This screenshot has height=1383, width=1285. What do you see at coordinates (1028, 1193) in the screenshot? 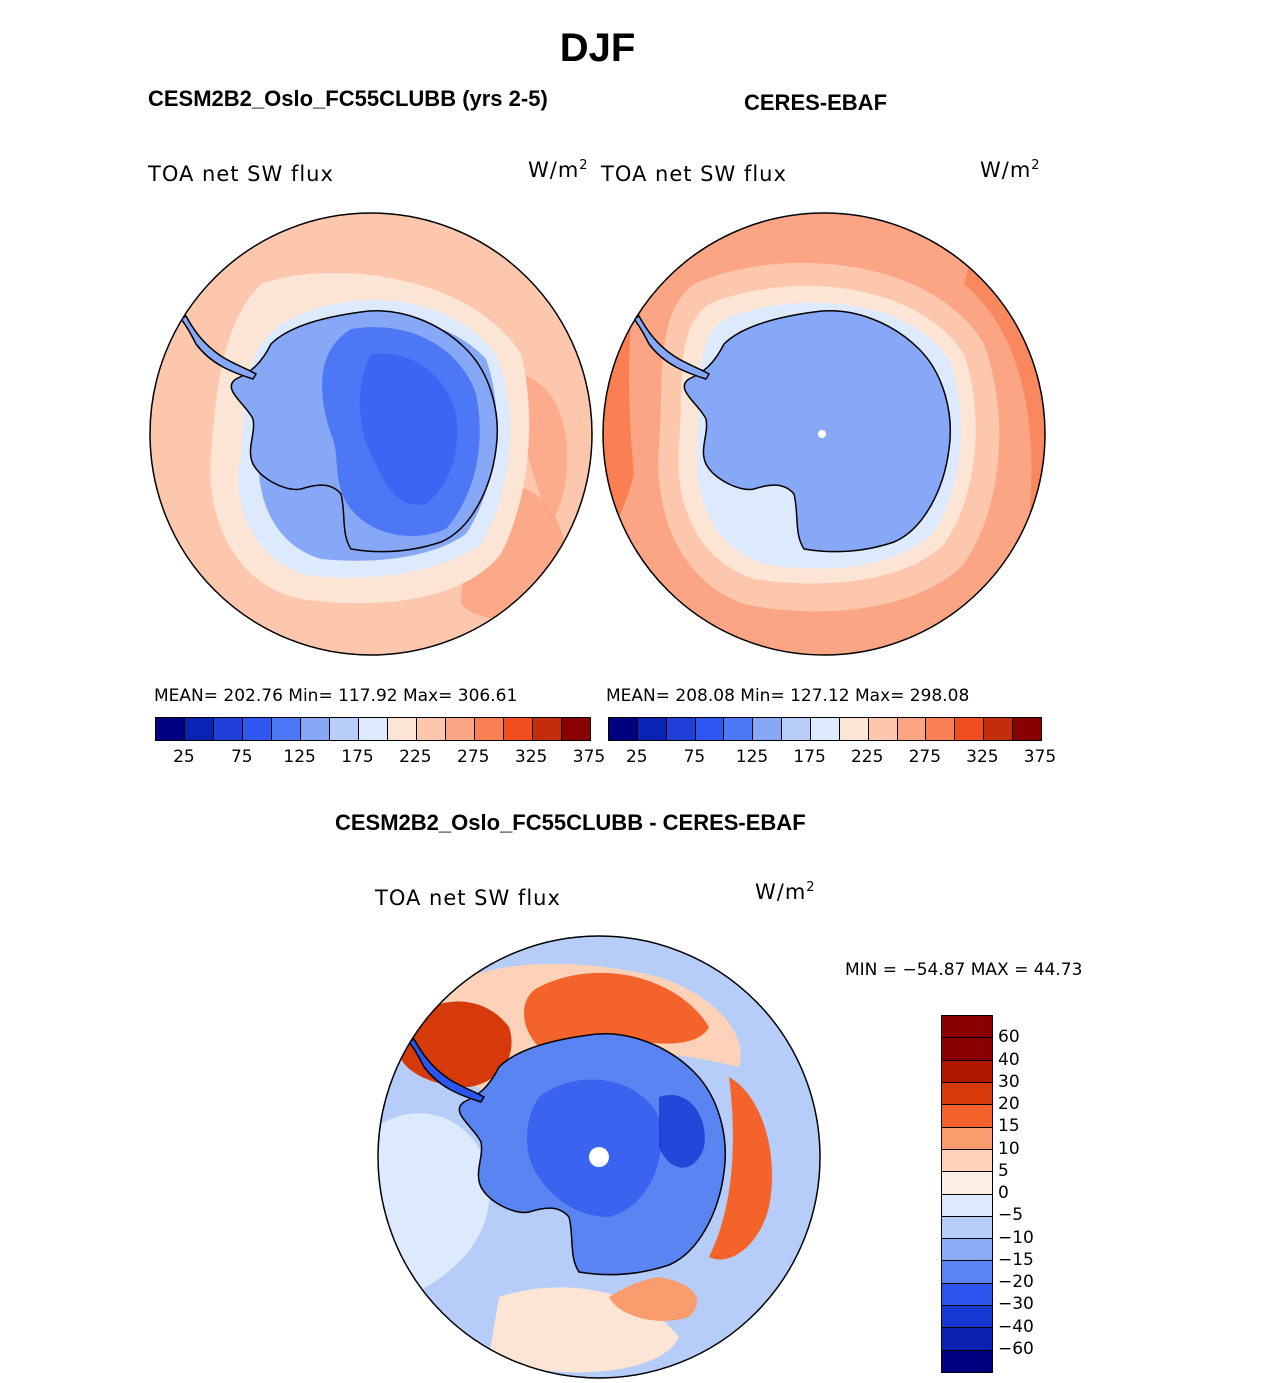
I see `panel-3-colorbar-ticks: 60 40 30 20 15 10 5 0 −5 −10 −15 −20 −30 −40 −60` at bounding box center [1028, 1193].